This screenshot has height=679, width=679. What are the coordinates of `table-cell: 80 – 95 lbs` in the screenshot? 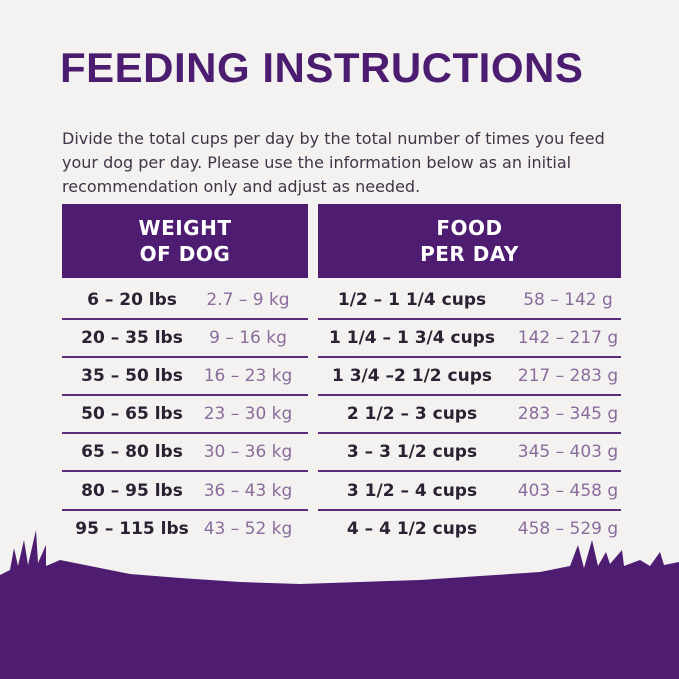 It's located at (132, 490).